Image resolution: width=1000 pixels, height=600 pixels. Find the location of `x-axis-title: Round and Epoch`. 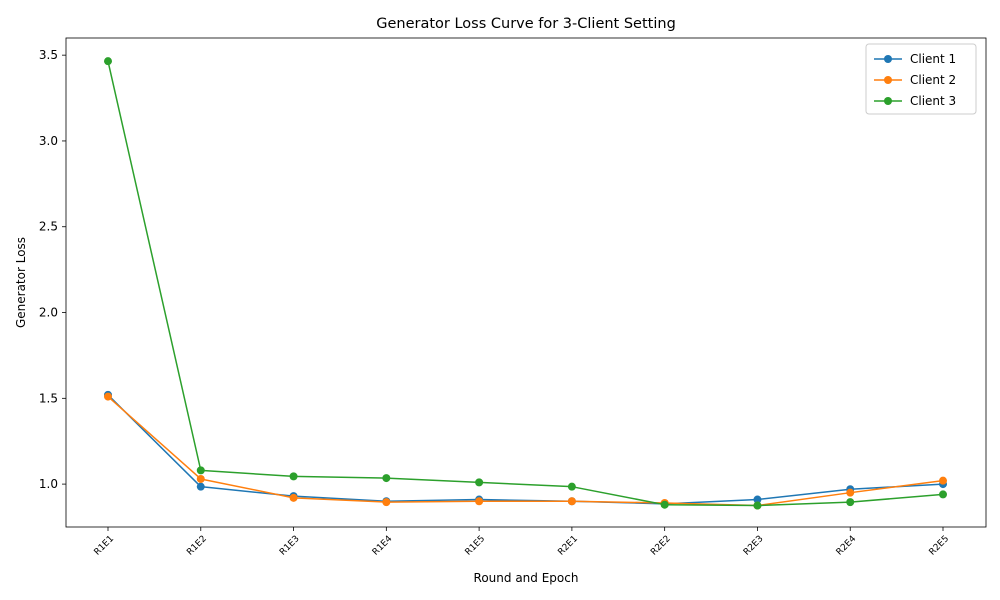

x-axis-title: Round and Epoch is located at coordinates (526, 578).